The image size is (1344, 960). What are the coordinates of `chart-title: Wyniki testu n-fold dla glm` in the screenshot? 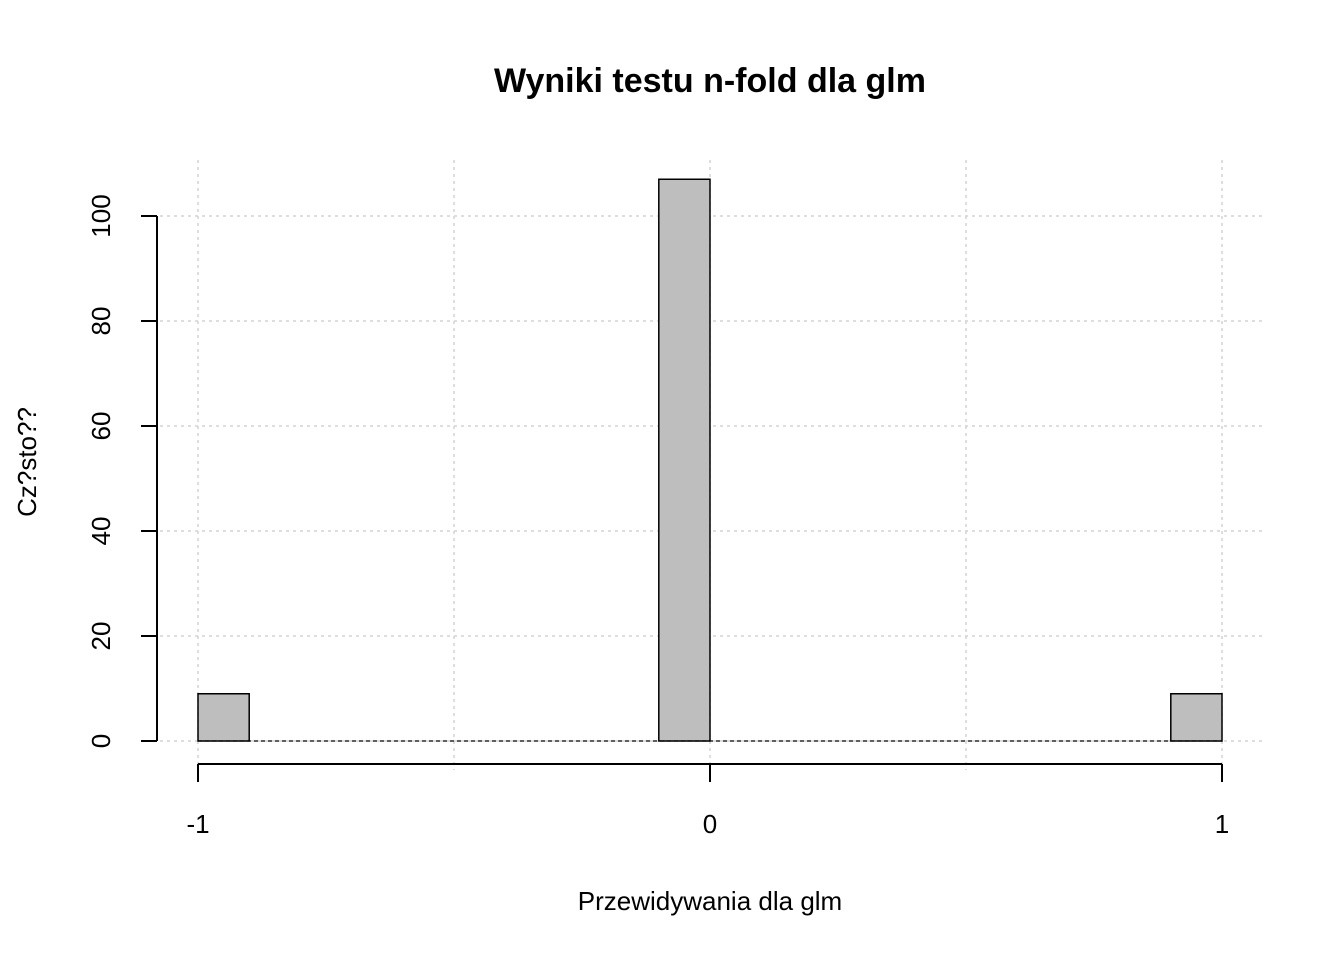 It's located at (710, 81).